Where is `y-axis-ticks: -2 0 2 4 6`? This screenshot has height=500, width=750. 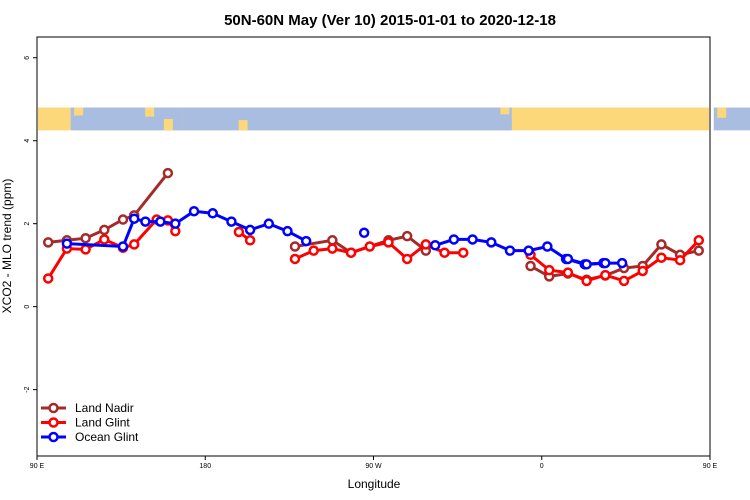 y-axis-ticks: -2 0 2 4 6 is located at coordinates (30, 224).